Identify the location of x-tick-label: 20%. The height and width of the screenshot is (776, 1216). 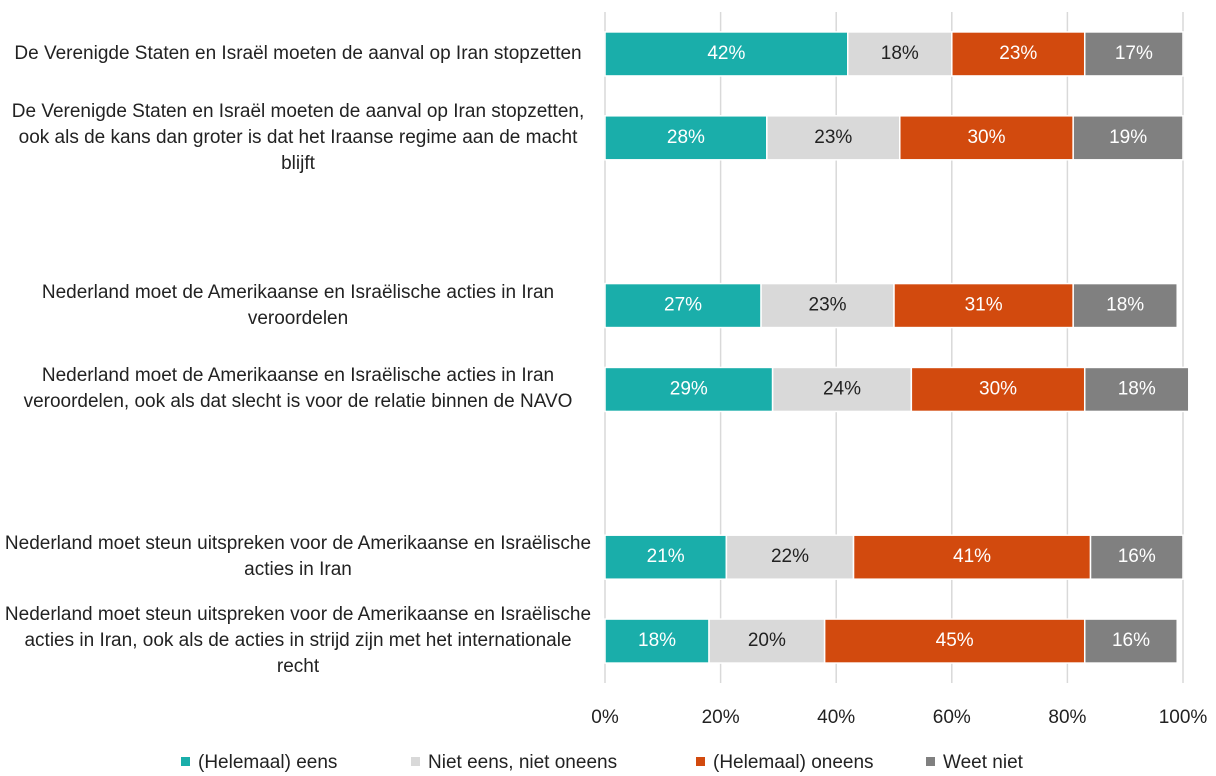
(721, 717).